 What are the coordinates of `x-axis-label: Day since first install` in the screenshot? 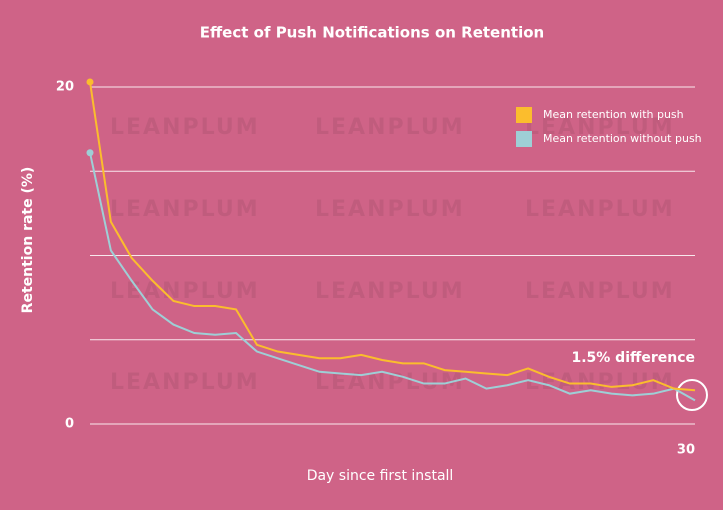 It's located at (380, 476).